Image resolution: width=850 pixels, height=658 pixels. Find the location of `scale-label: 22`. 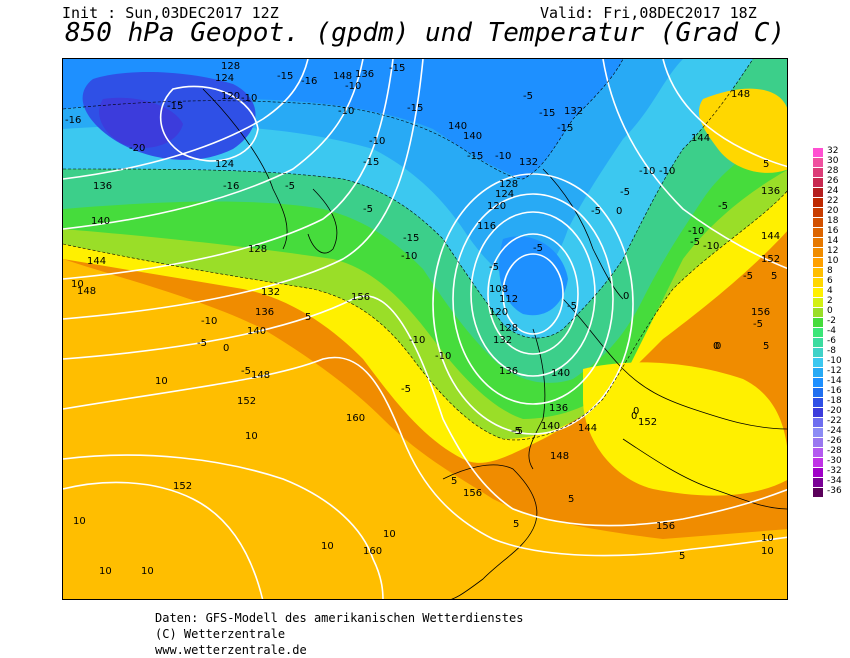

scale-label: 22 is located at coordinates (833, 201).